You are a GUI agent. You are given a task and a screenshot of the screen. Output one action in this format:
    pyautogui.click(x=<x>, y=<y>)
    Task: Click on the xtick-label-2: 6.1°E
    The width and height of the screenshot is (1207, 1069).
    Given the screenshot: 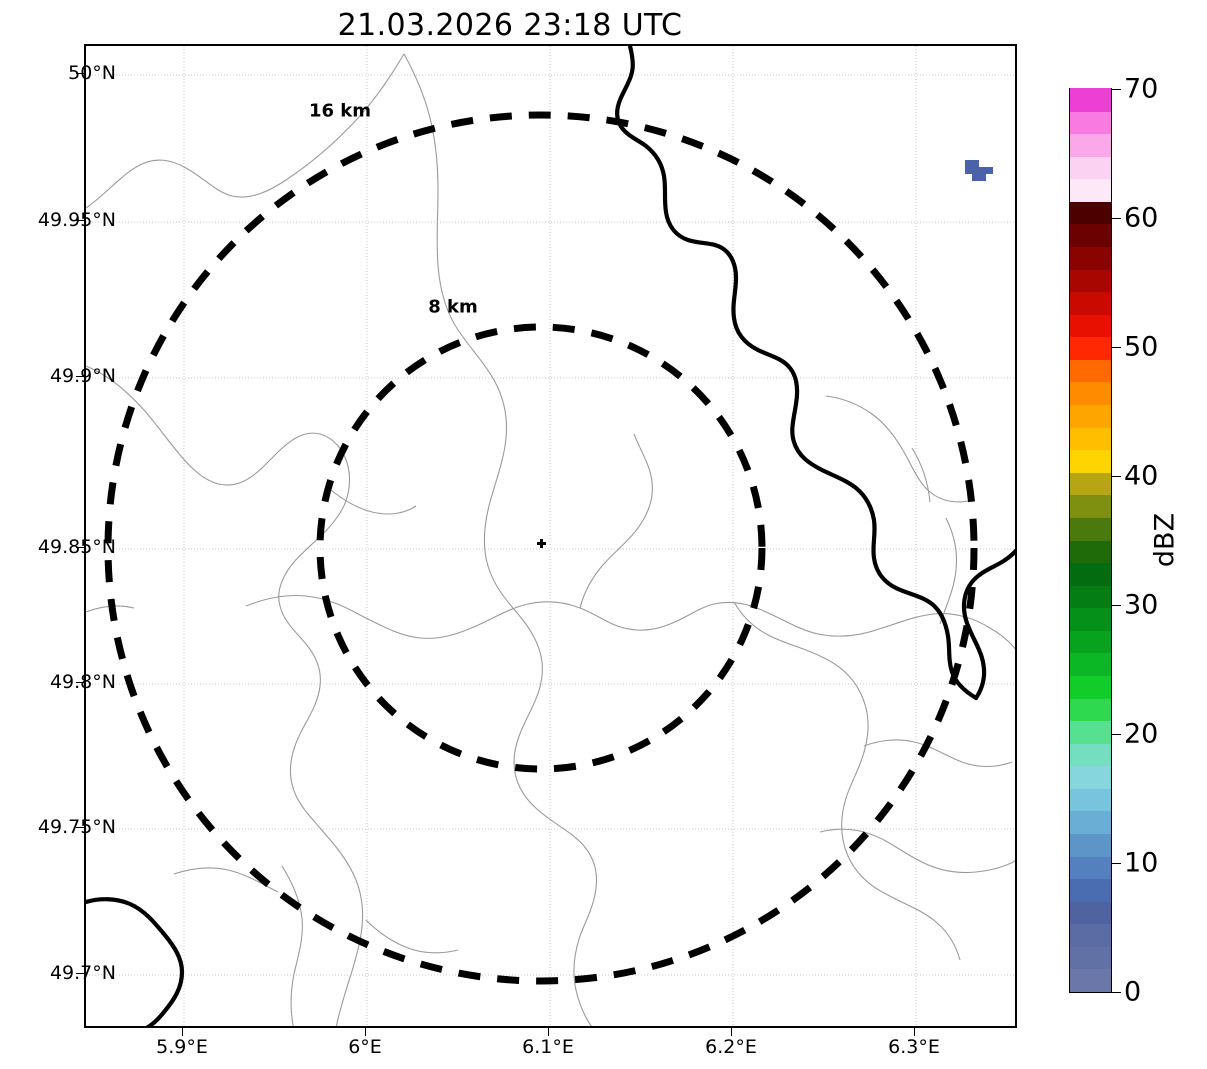 What is the action you would take?
    pyautogui.click(x=548, y=1047)
    